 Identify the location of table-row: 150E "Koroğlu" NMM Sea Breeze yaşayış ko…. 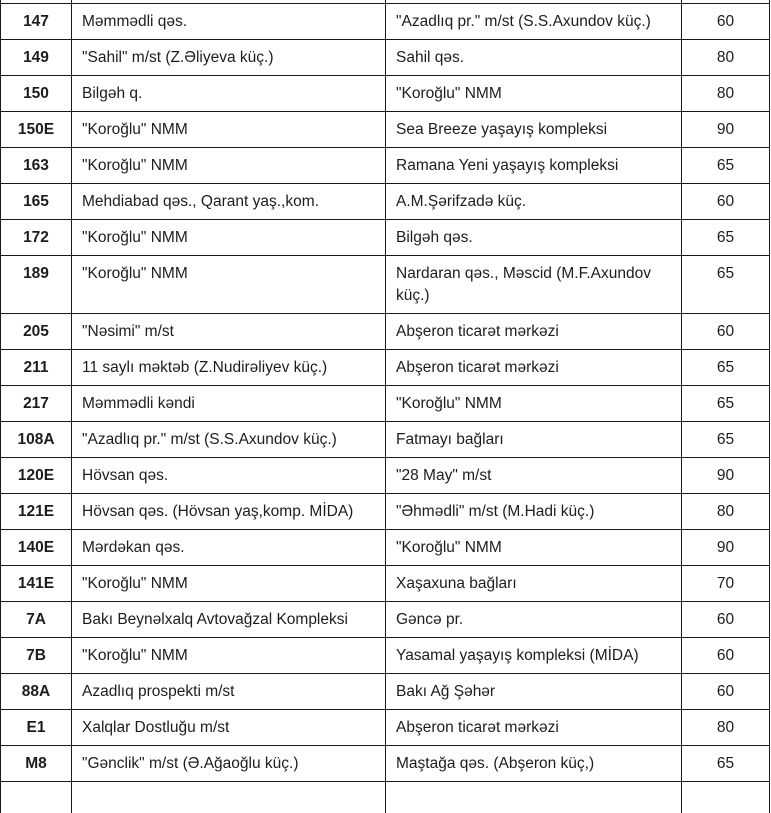
(385, 129).